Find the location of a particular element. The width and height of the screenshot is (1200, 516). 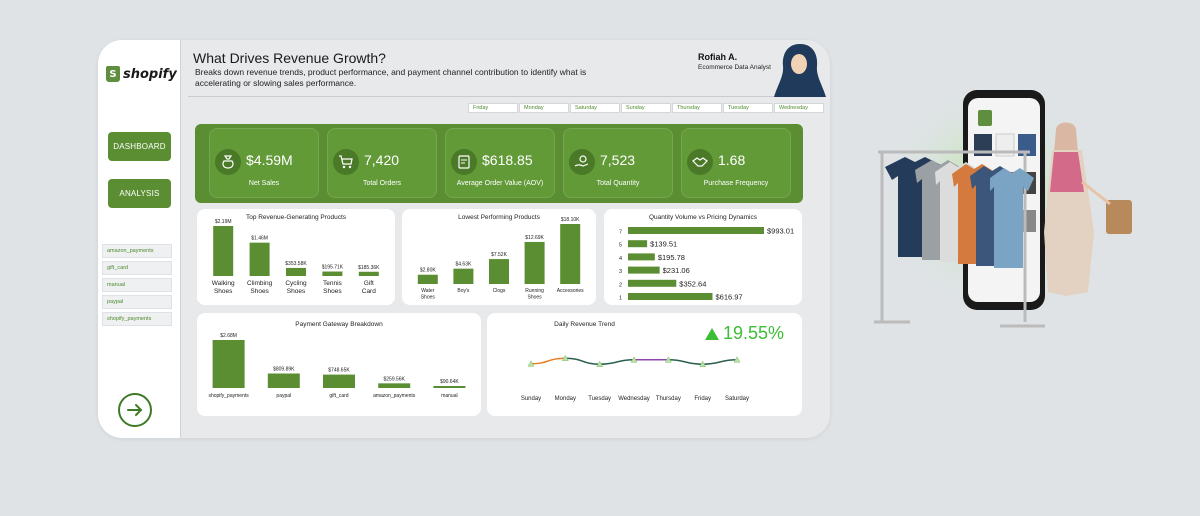

day-chip-tuesday: Tuesday is located at coordinates (748, 108).